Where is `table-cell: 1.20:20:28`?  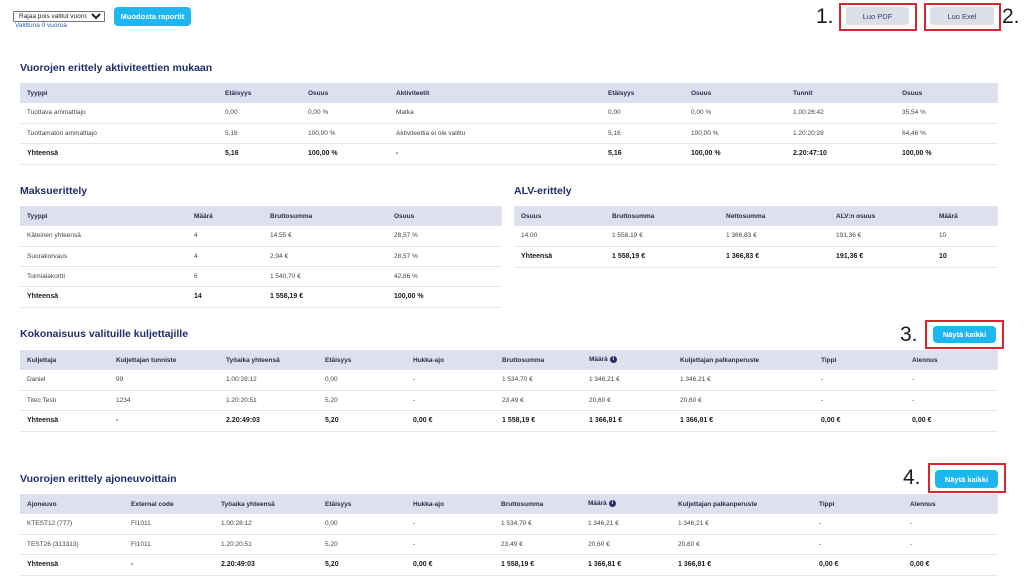 table-cell: 1.20:20:28 is located at coordinates (840, 133).